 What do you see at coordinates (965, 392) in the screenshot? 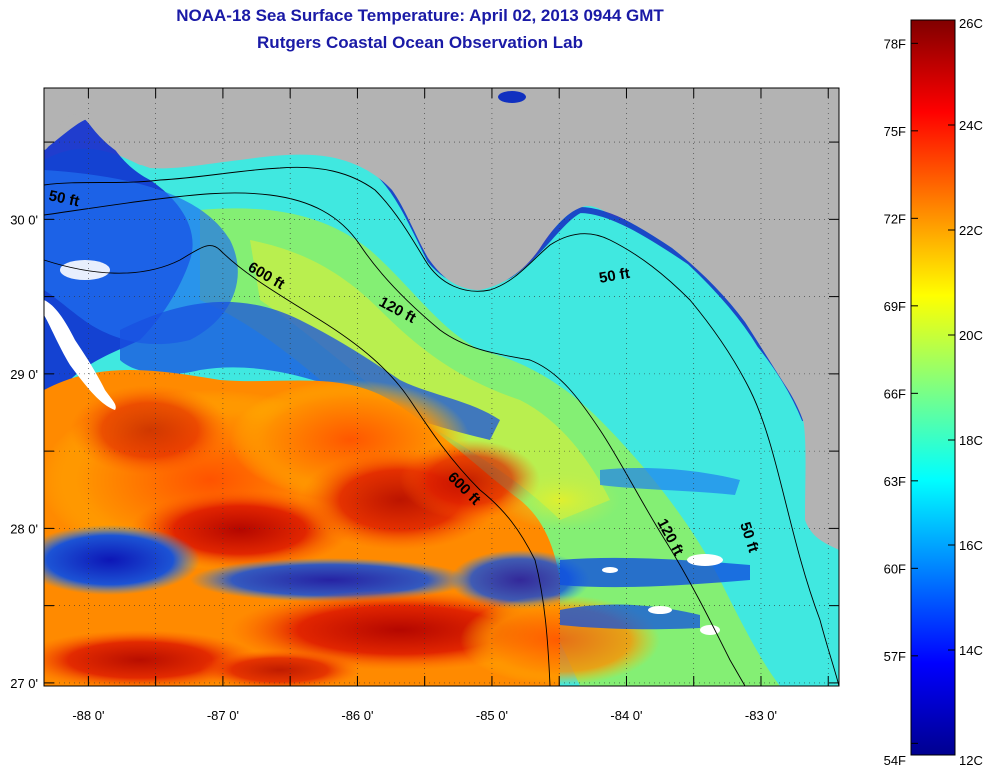
I see `colorbar-celsius-labels: 26C 24C 22C 20C 18C 16C 14C 12C` at bounding box center [965, 392].